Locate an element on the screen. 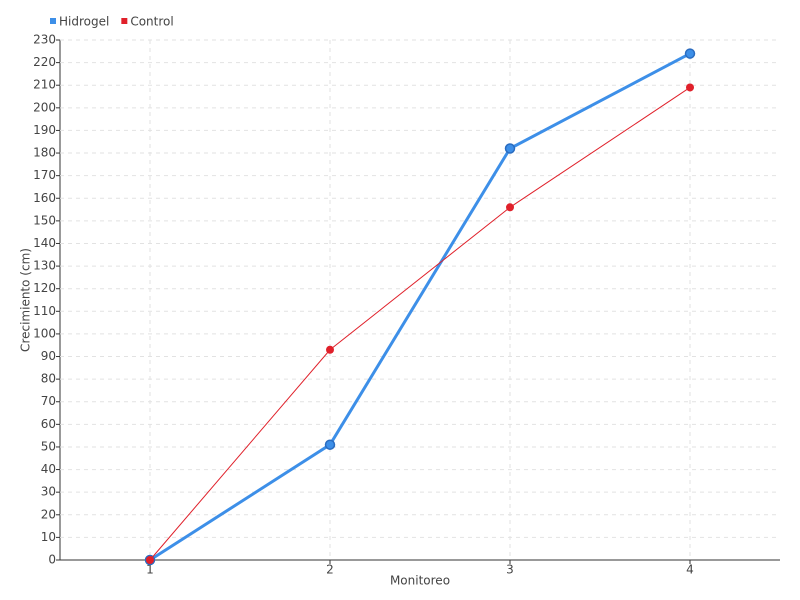 This screenshot has height=600, width=800. x-tick-label: 4 is located at coordinates (690, 570).